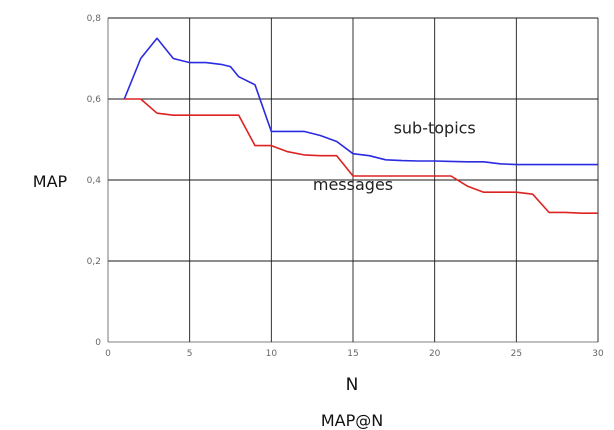 Image resolution: width=614 pixels, height=430 pixels. What do you see at coordinates (190, 354) in the screenshot?
I see `x-tick-label: 5` at bounding box center [190, 354].